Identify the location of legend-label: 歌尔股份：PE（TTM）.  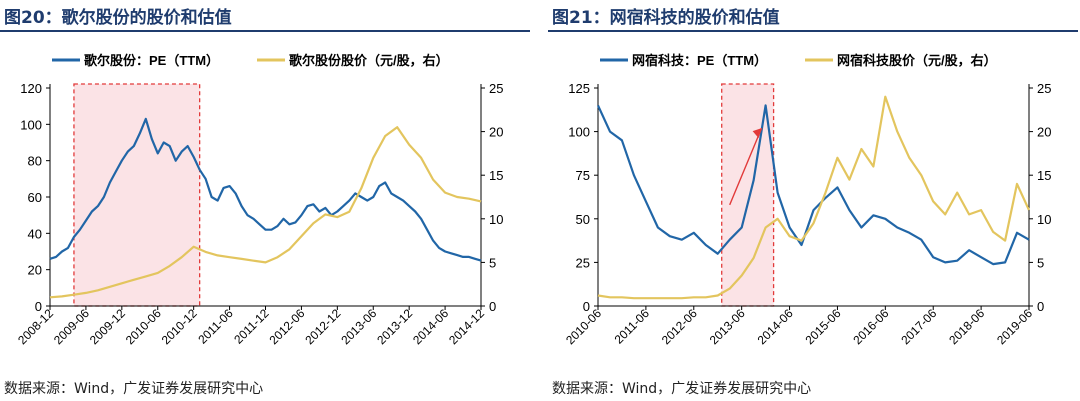
(151, 60).